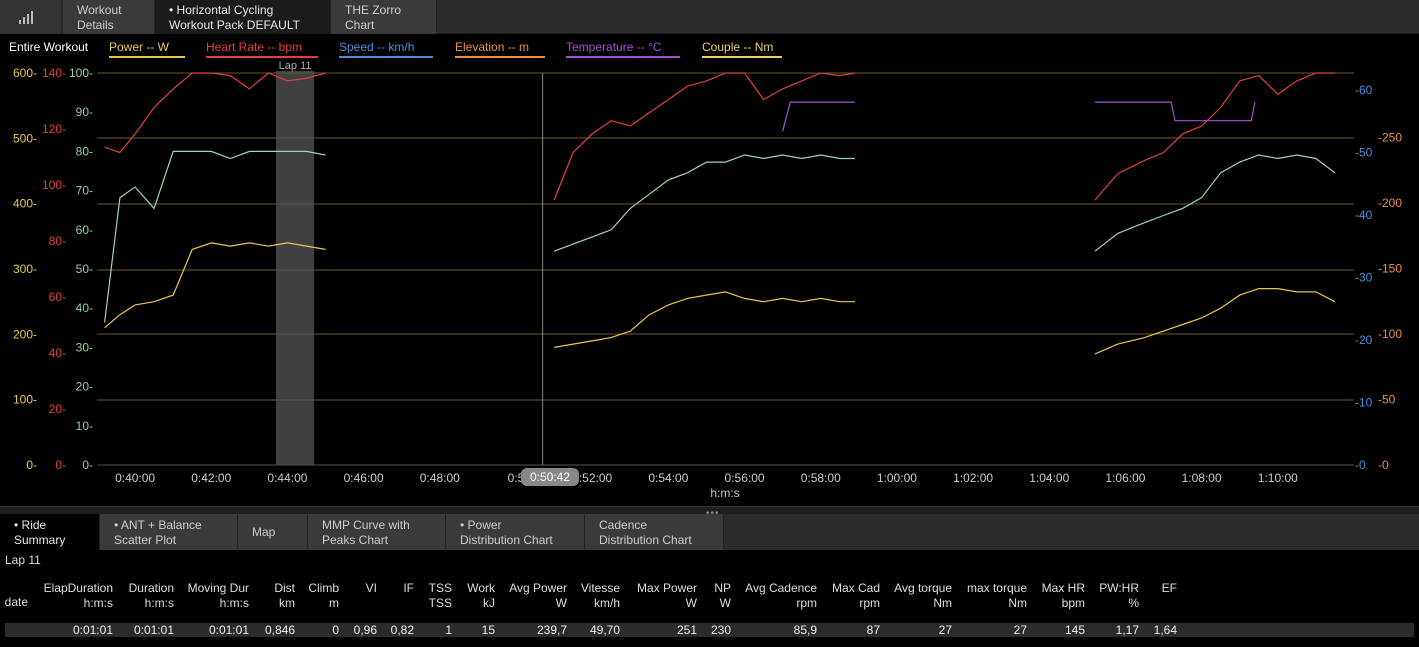  What do you see at coordinates (869, 603) in the screenshot?
I see `column-header-unit: rpm` at bounding box center [869, 603].